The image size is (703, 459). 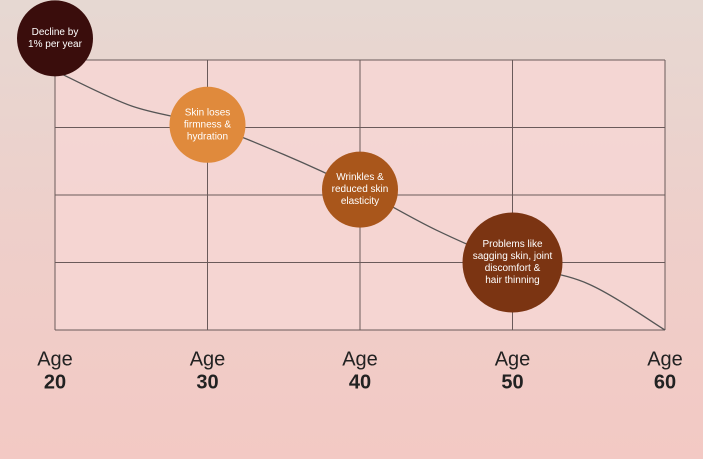 What do you see at coordinates (665, 382) in the screenshot?
I see `x-tick-label: 60` at bounding box center [665, 382].